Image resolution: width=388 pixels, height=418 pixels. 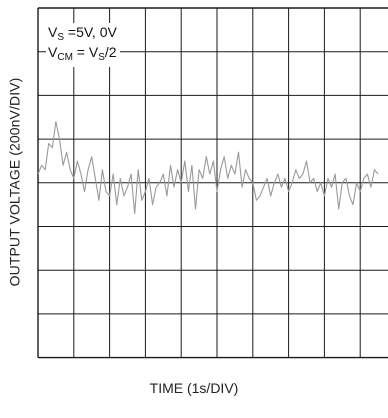 I want to click on y-axis-label: OUTPUT VOLTAGE (200nV/DIV), so click(x=14, y=182).